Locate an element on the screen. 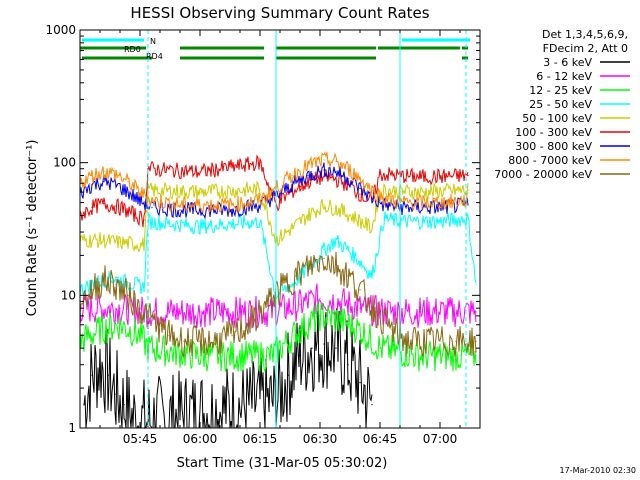 The width and height of the screenshot is (640, 480). series-line-300-800-keV is located at coordinates (274, 191).